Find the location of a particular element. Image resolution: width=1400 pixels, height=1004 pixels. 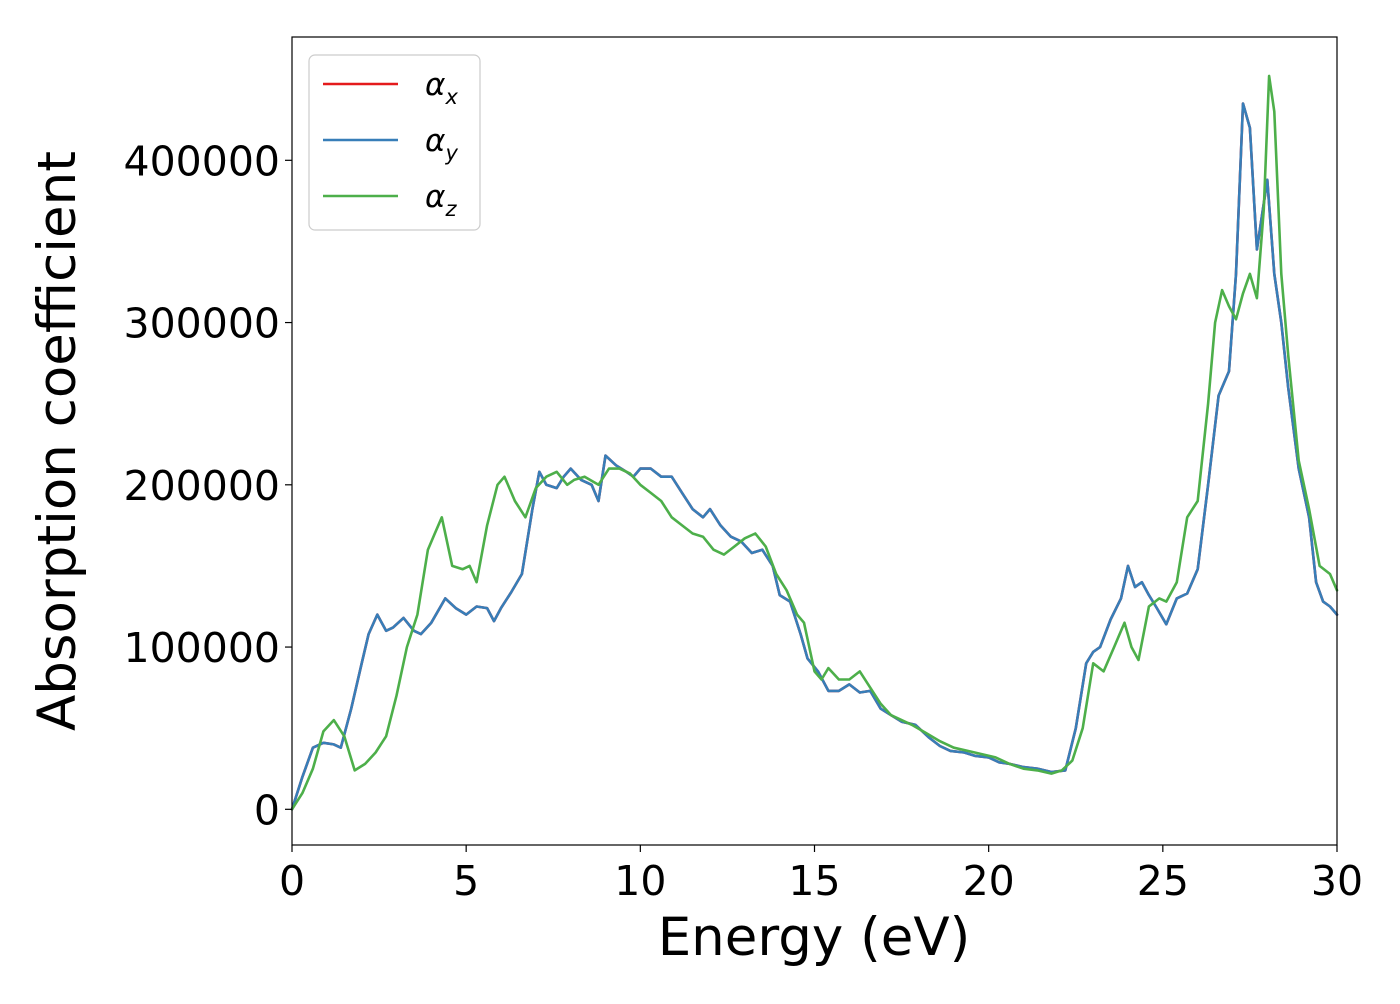

x-tick-label: 25 is located at coordinates (1163, 881).